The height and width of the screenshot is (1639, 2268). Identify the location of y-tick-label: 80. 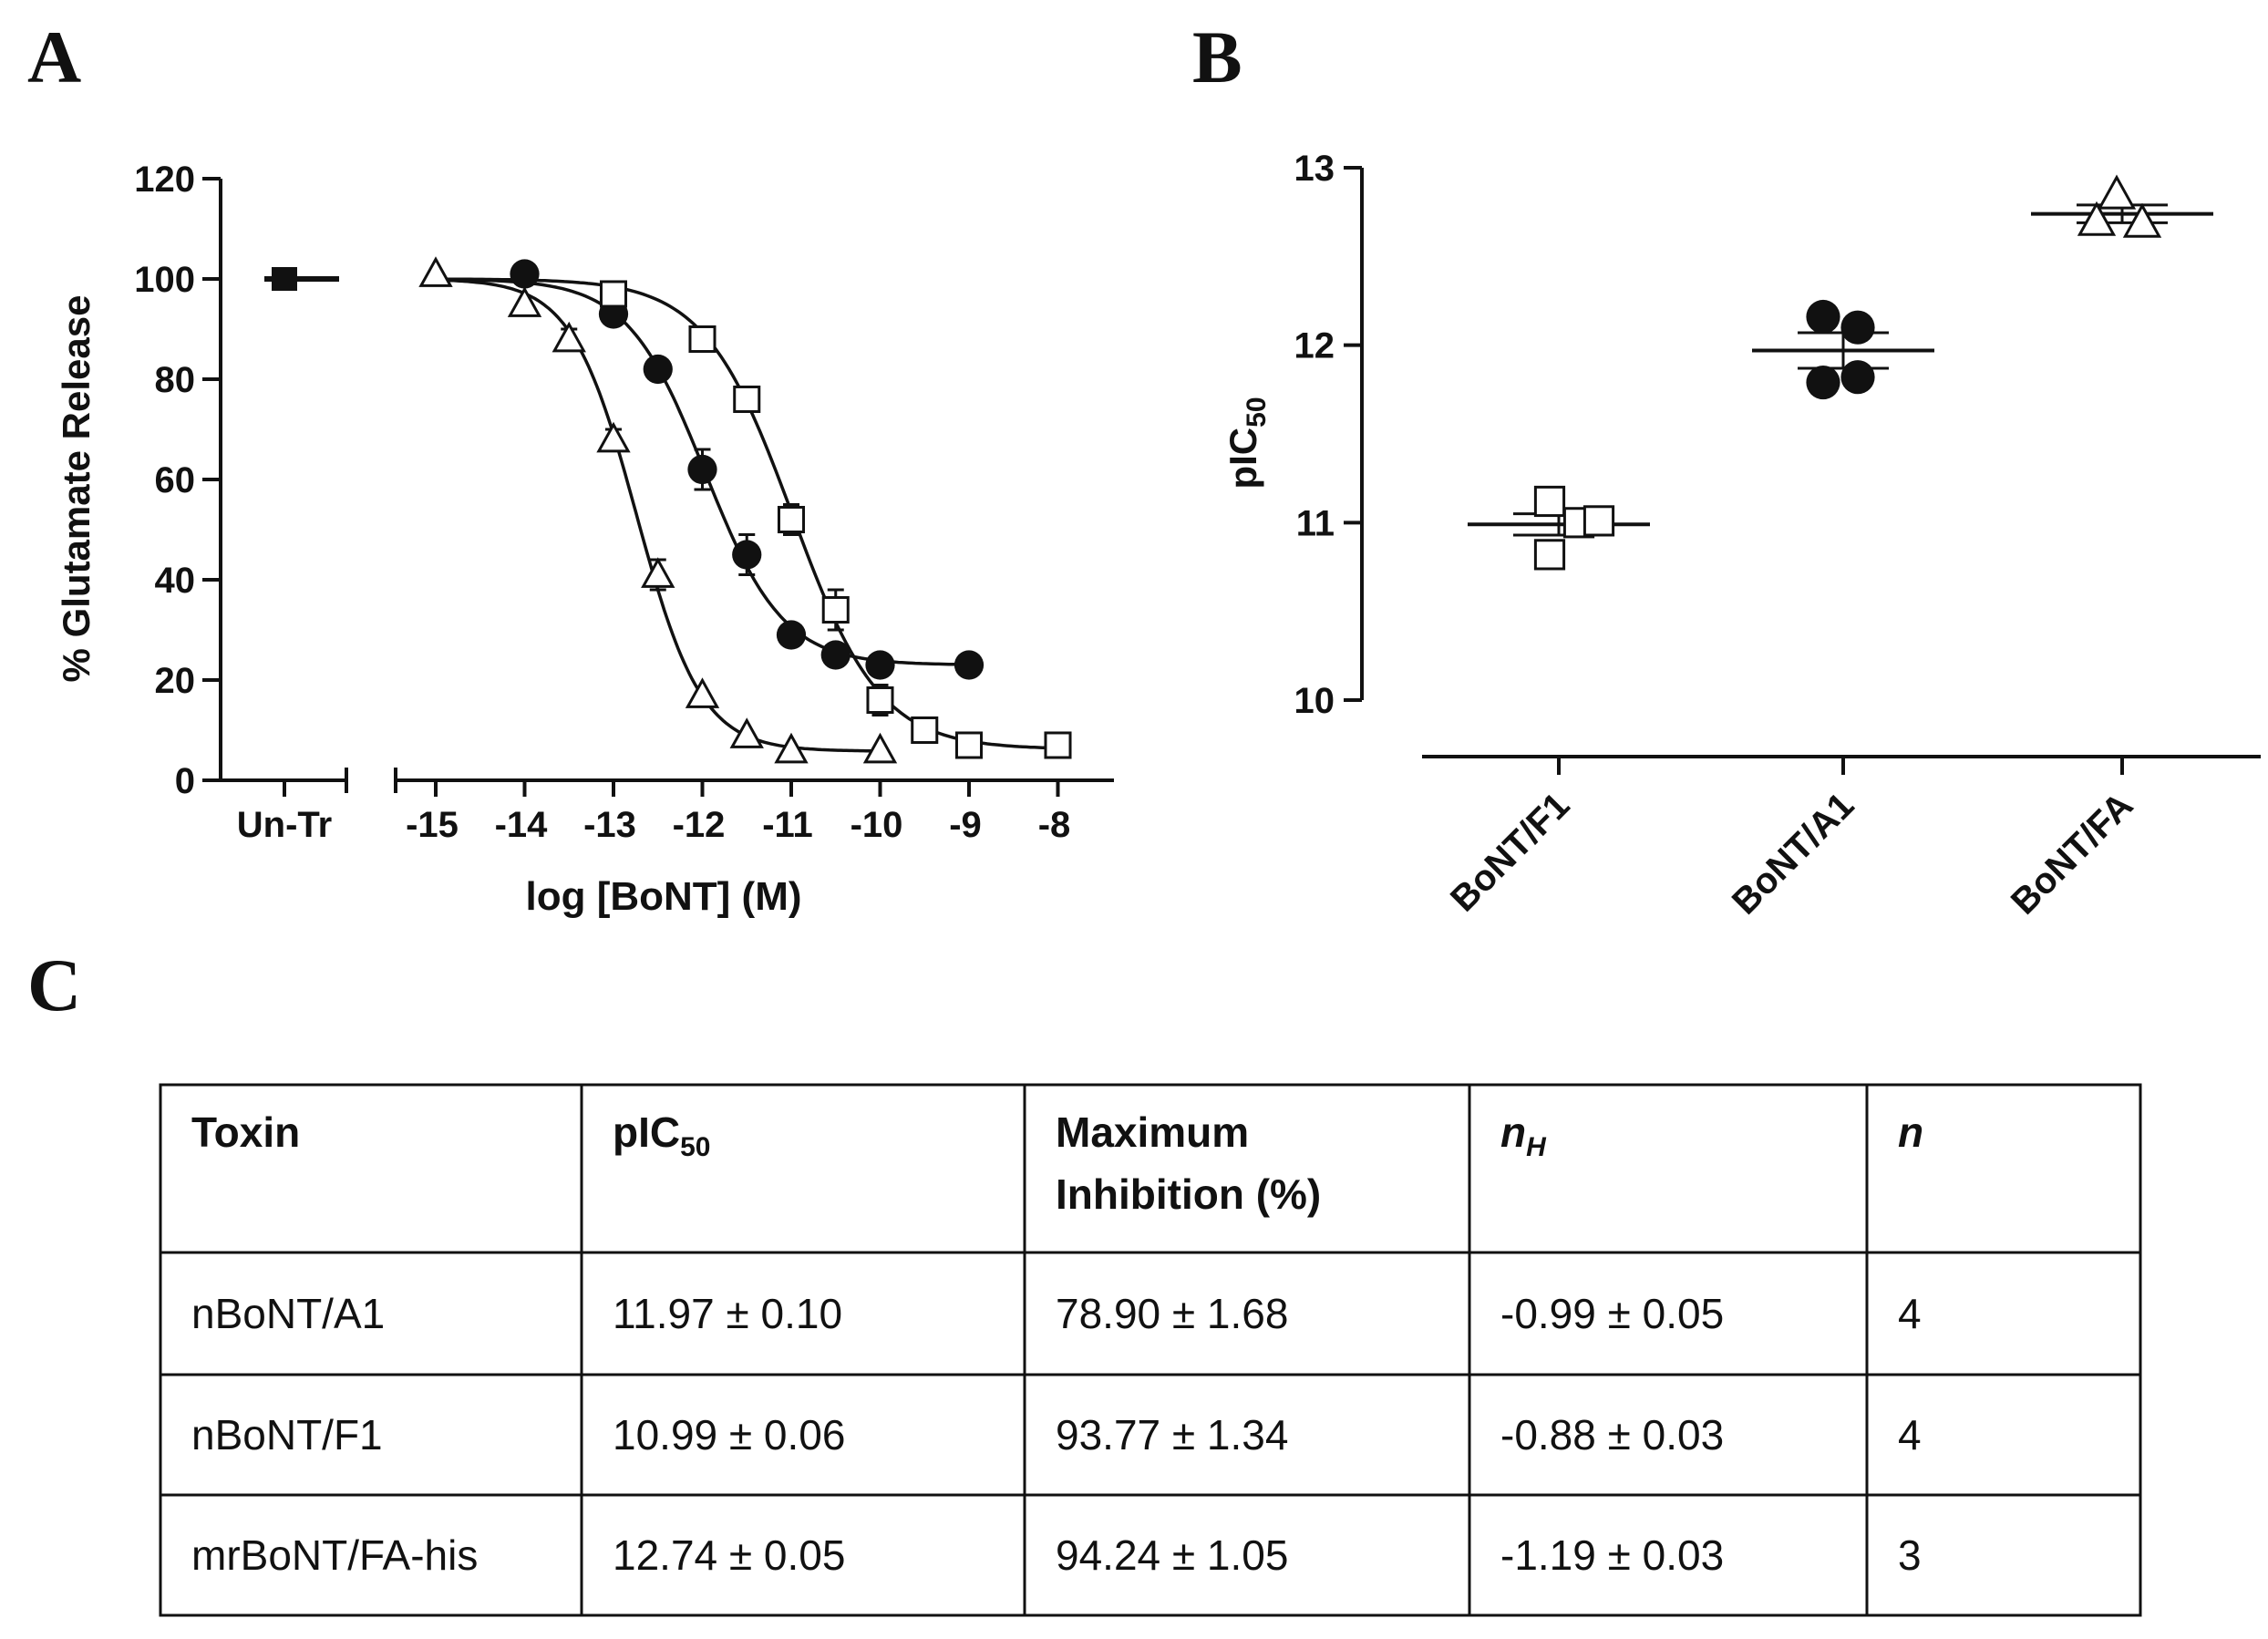
(175, 380).